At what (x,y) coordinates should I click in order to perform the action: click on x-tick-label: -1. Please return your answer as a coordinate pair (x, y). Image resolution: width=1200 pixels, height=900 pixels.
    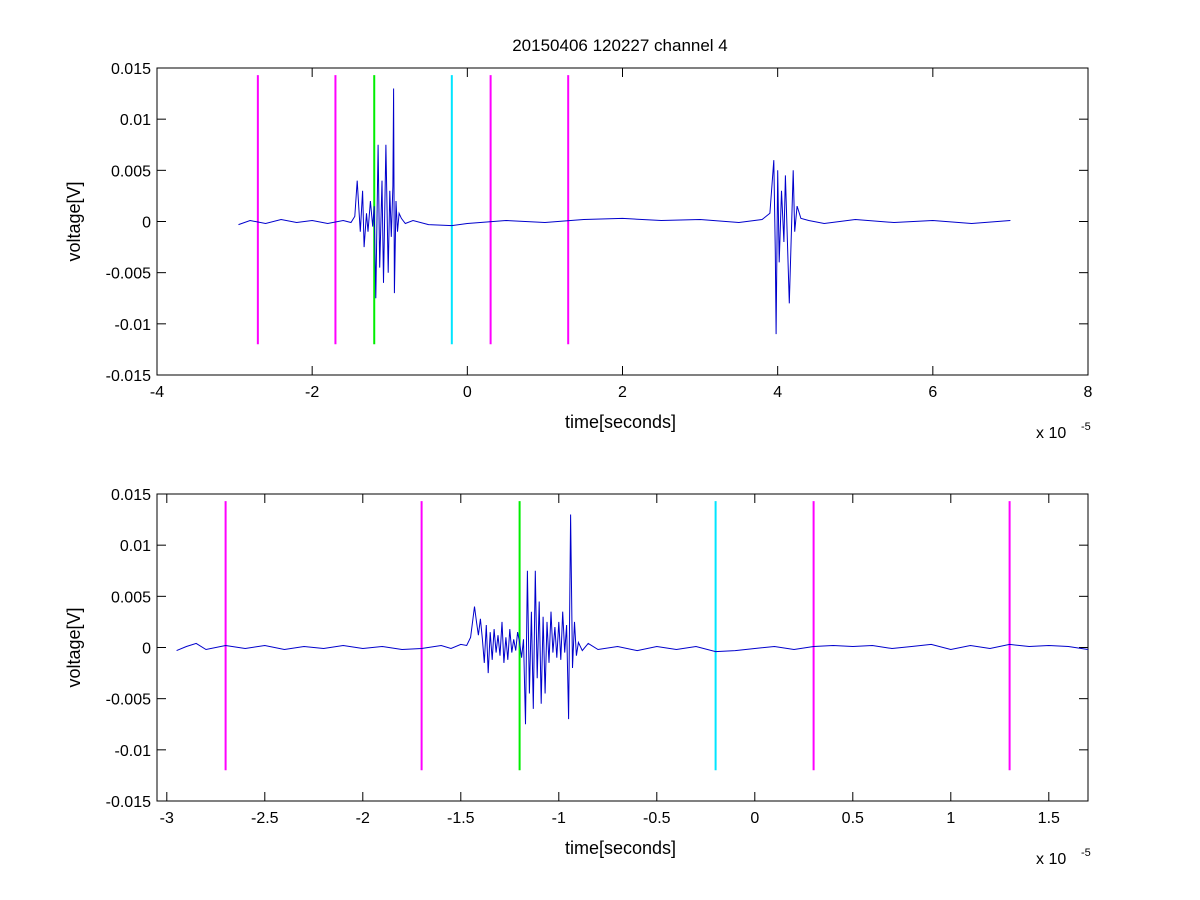
    Looking at the image, I should click on (559, 818).